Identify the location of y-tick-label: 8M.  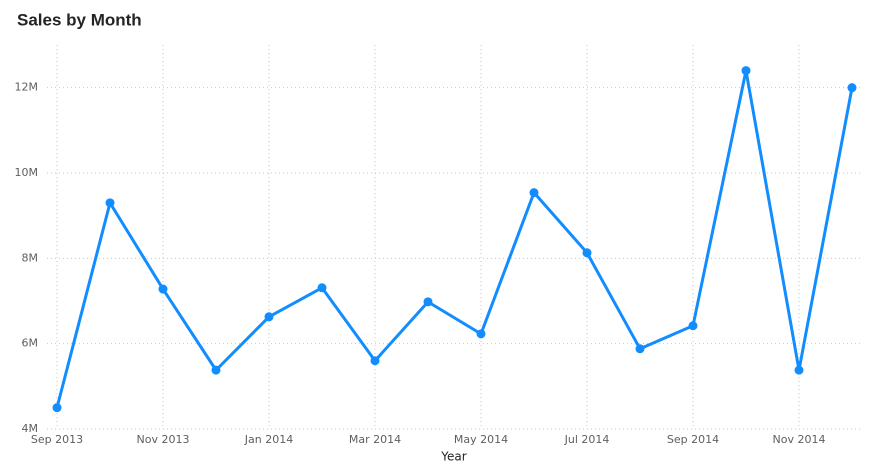
(30, 257).